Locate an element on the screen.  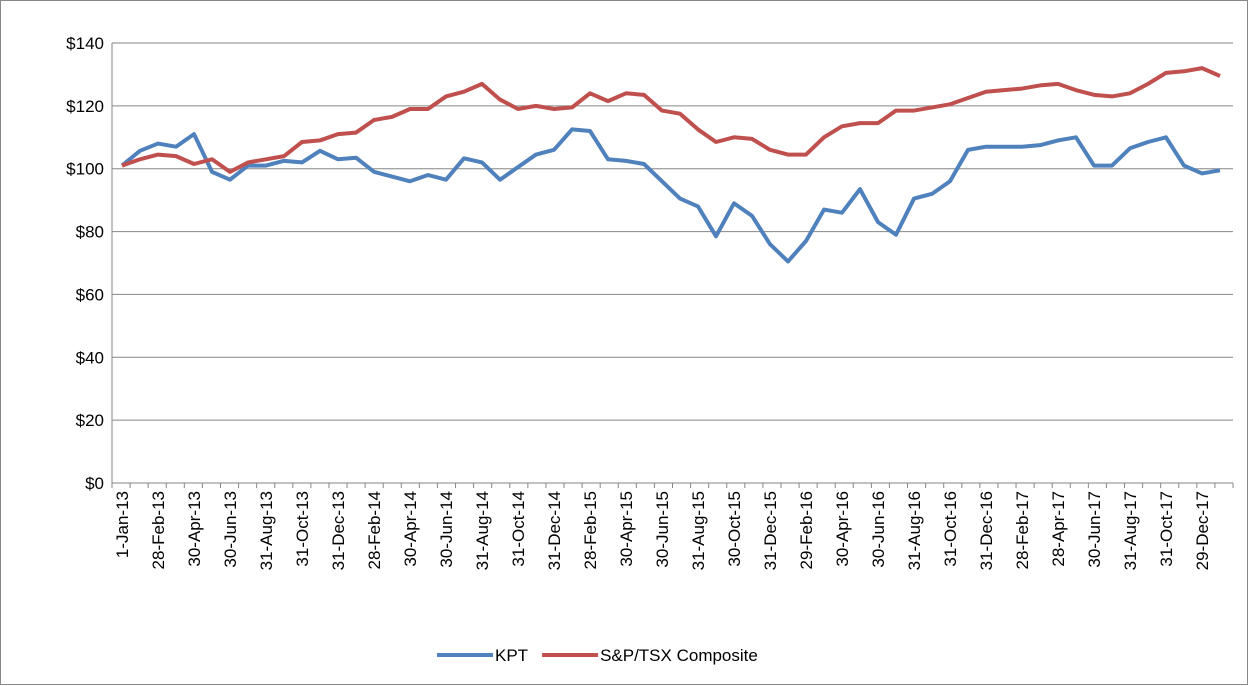
x-tick-label: 28-Feb-17 is located at coordinates (1022, 530).